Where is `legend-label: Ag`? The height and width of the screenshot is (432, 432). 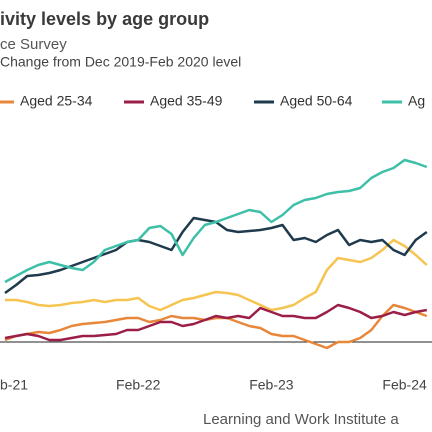 legend-label: Ag is located at coordinates (416, 101).